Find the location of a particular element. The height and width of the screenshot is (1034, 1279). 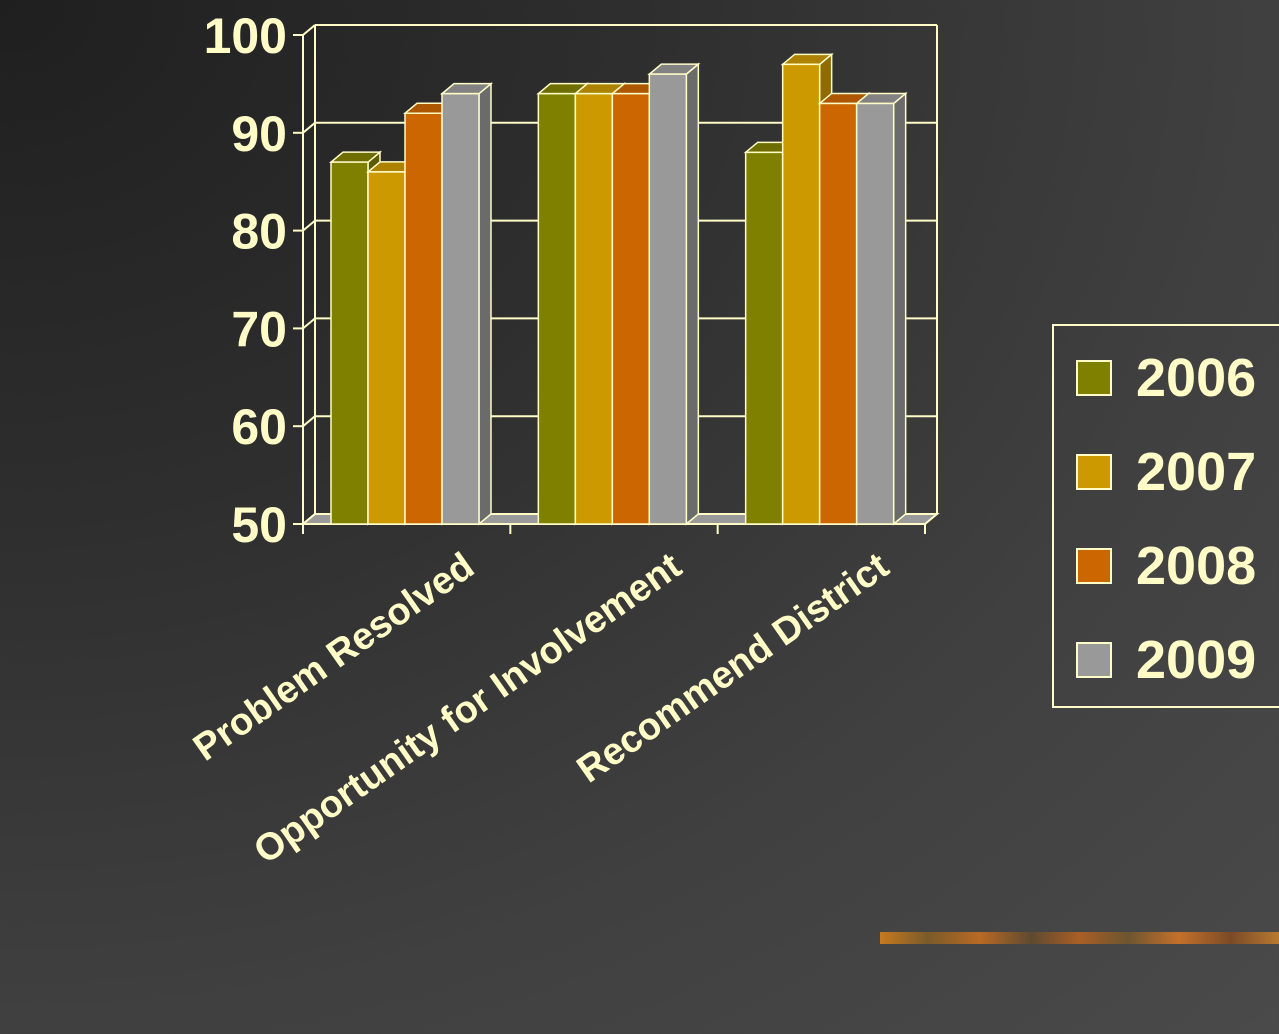

y-tick-label: 80 is located at coordinates (259, 232).